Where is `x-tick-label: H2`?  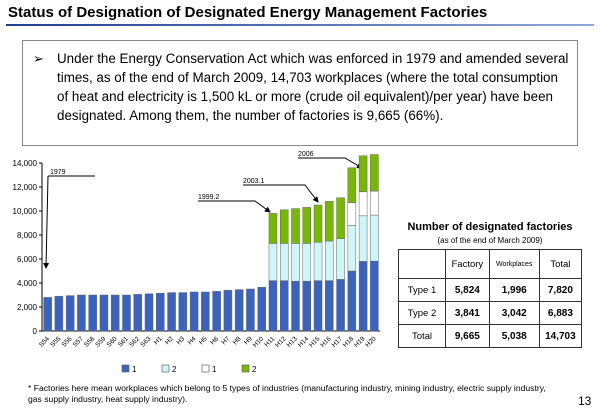 x-tick-label: H2 is located at coordinates (169, 340).